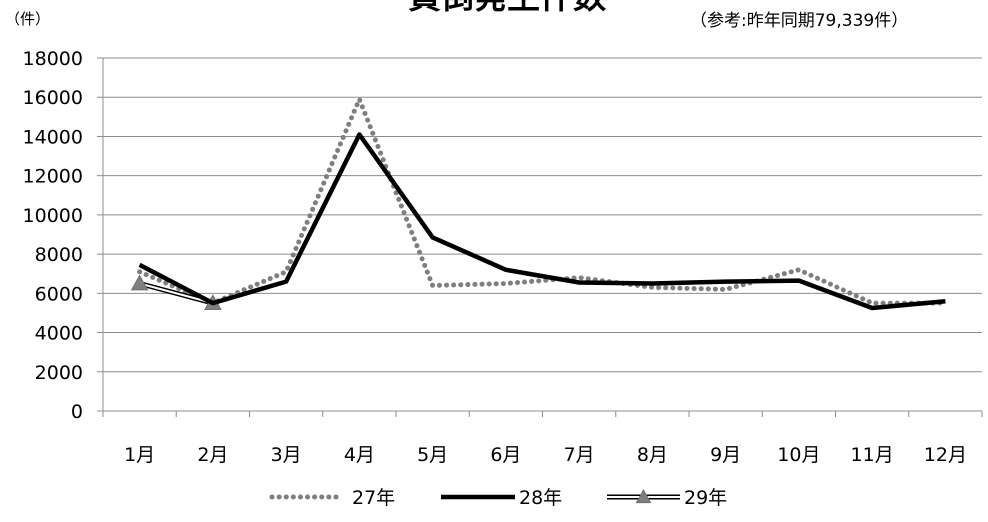 The image size is (988, 522). What do you see at coordinates (945, 455) in the screenshot?
I see `x-tick-label-12: 12月` at bounding box center [945, 455].